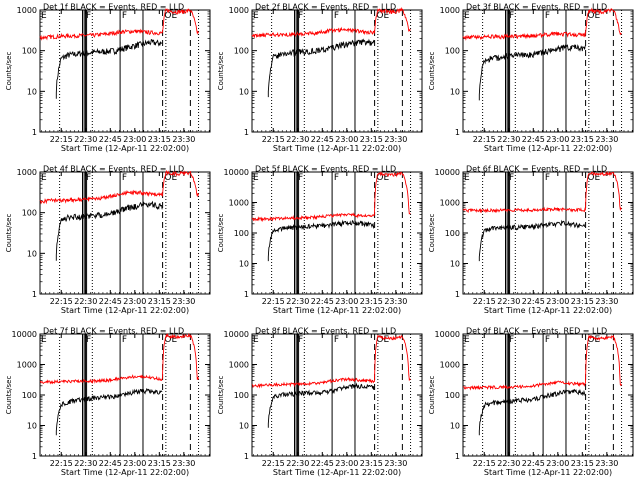 The image size is (640, 480). Describe the element at coordinates (325, 7) in the screenshot. I see `chart-title: Det 2f BLACK = Events, RED = LLD` at that location.